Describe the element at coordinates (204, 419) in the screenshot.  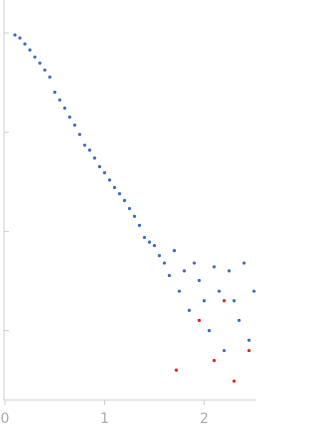
I see `x-tick-label: 2` at that location.